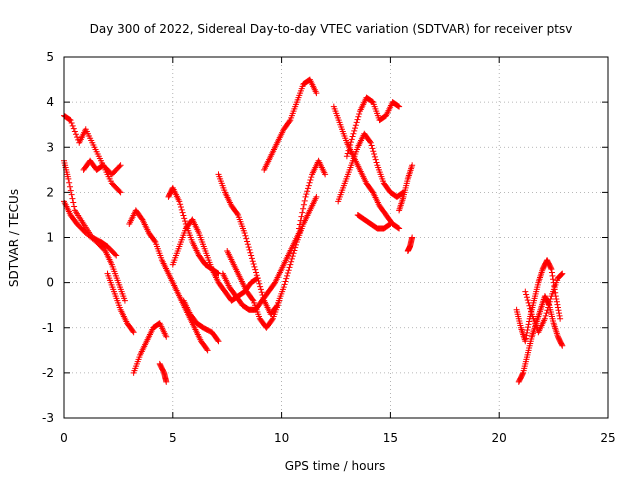  What do you see at coordinates (50, 238) in the screenshot?
I see `y-tick-label: 1` at bounding box center [50, 238].